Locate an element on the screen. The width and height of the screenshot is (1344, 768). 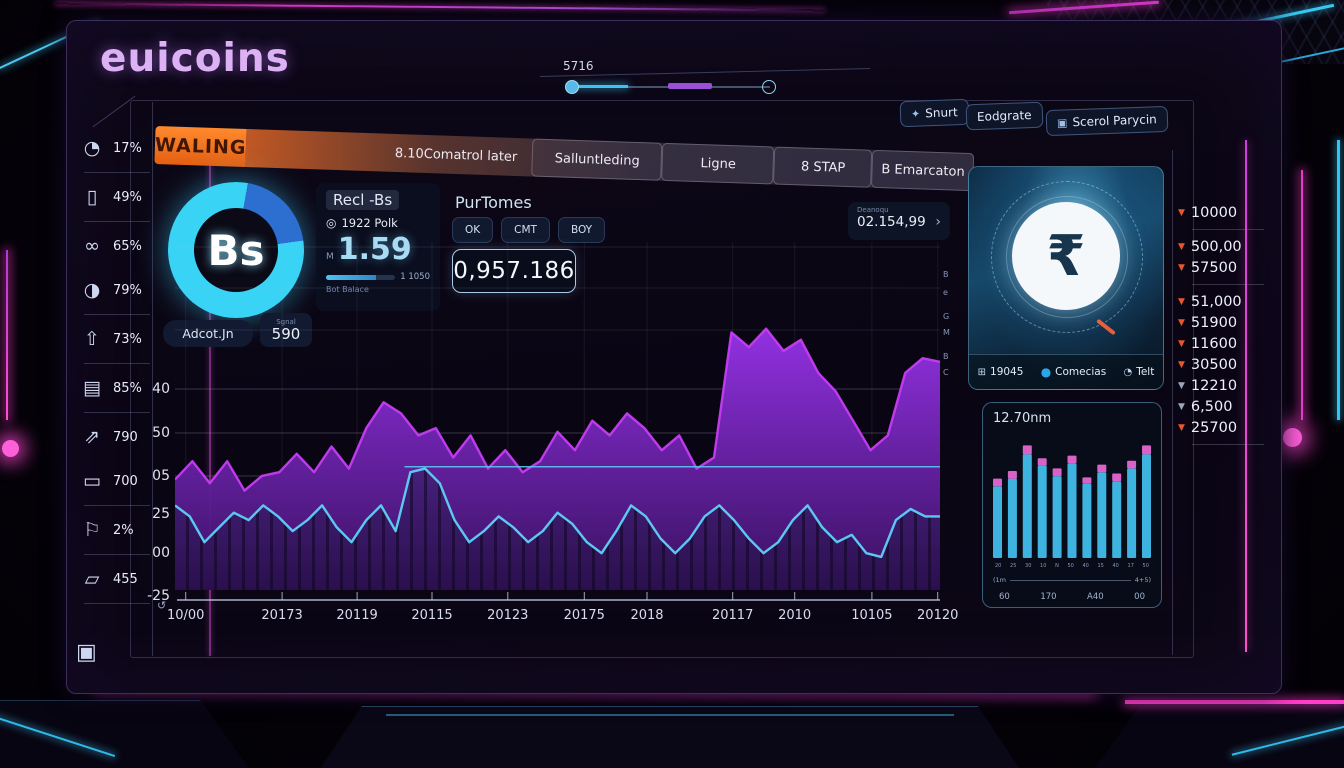
ticker-item: ▼ 57500 is located at coordinates (1221, 267).